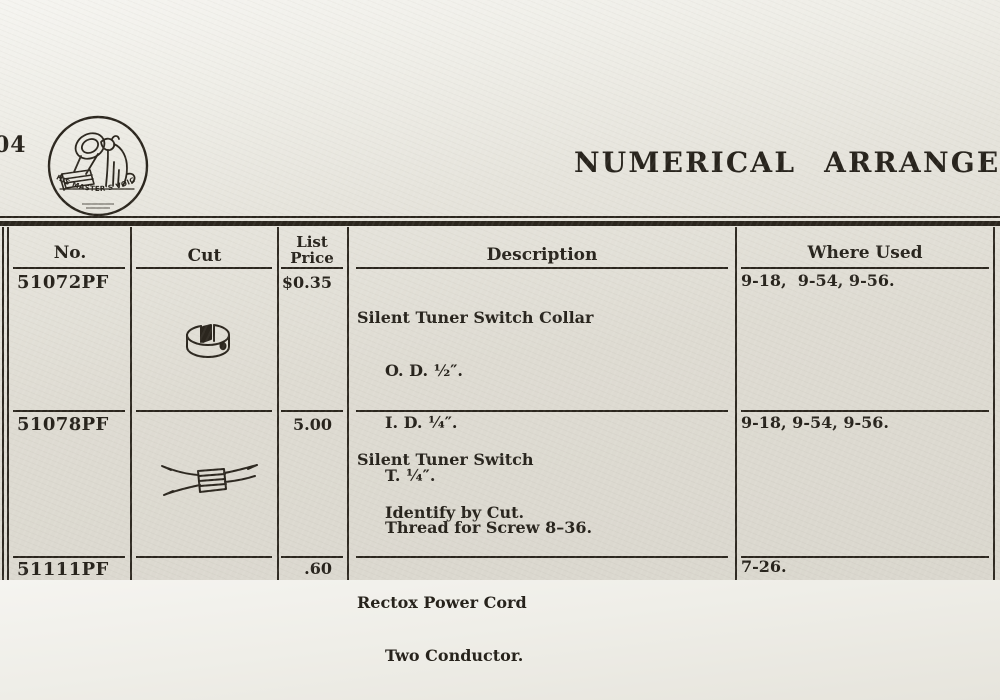 The width and height of the screenshot is (1000, 700). I want to click on logo-circle, so click(98, 166).